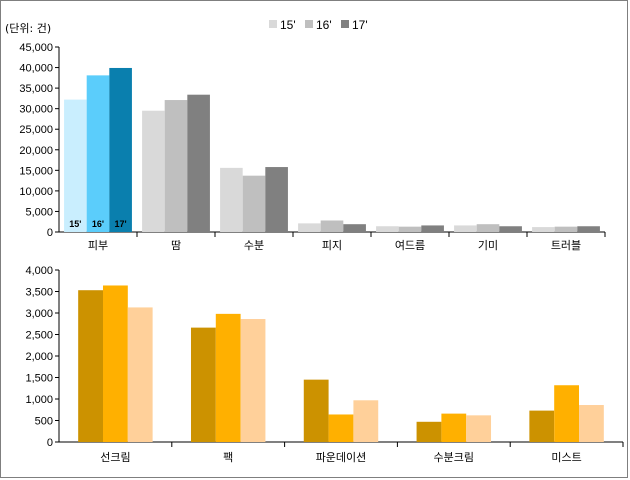 The width and height of the screenshot is (630, 480). What do you see at coordinates (341, 428) in the screenshot?
I see `chart2-bar-파운데이션-1` at bounding box center [341, 428].